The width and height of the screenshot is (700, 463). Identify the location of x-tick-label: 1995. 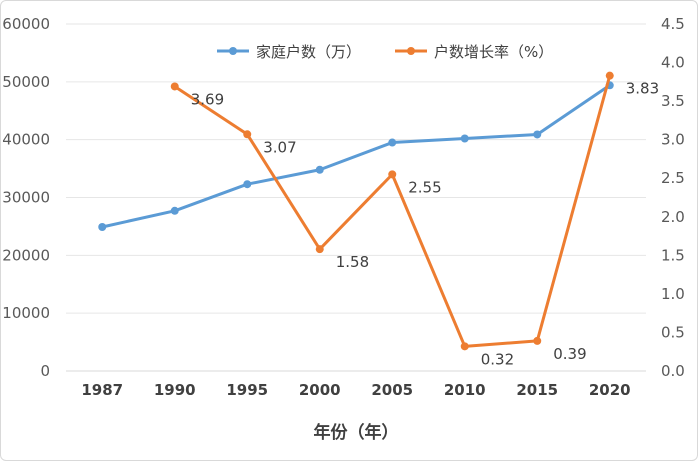
(247, 390).